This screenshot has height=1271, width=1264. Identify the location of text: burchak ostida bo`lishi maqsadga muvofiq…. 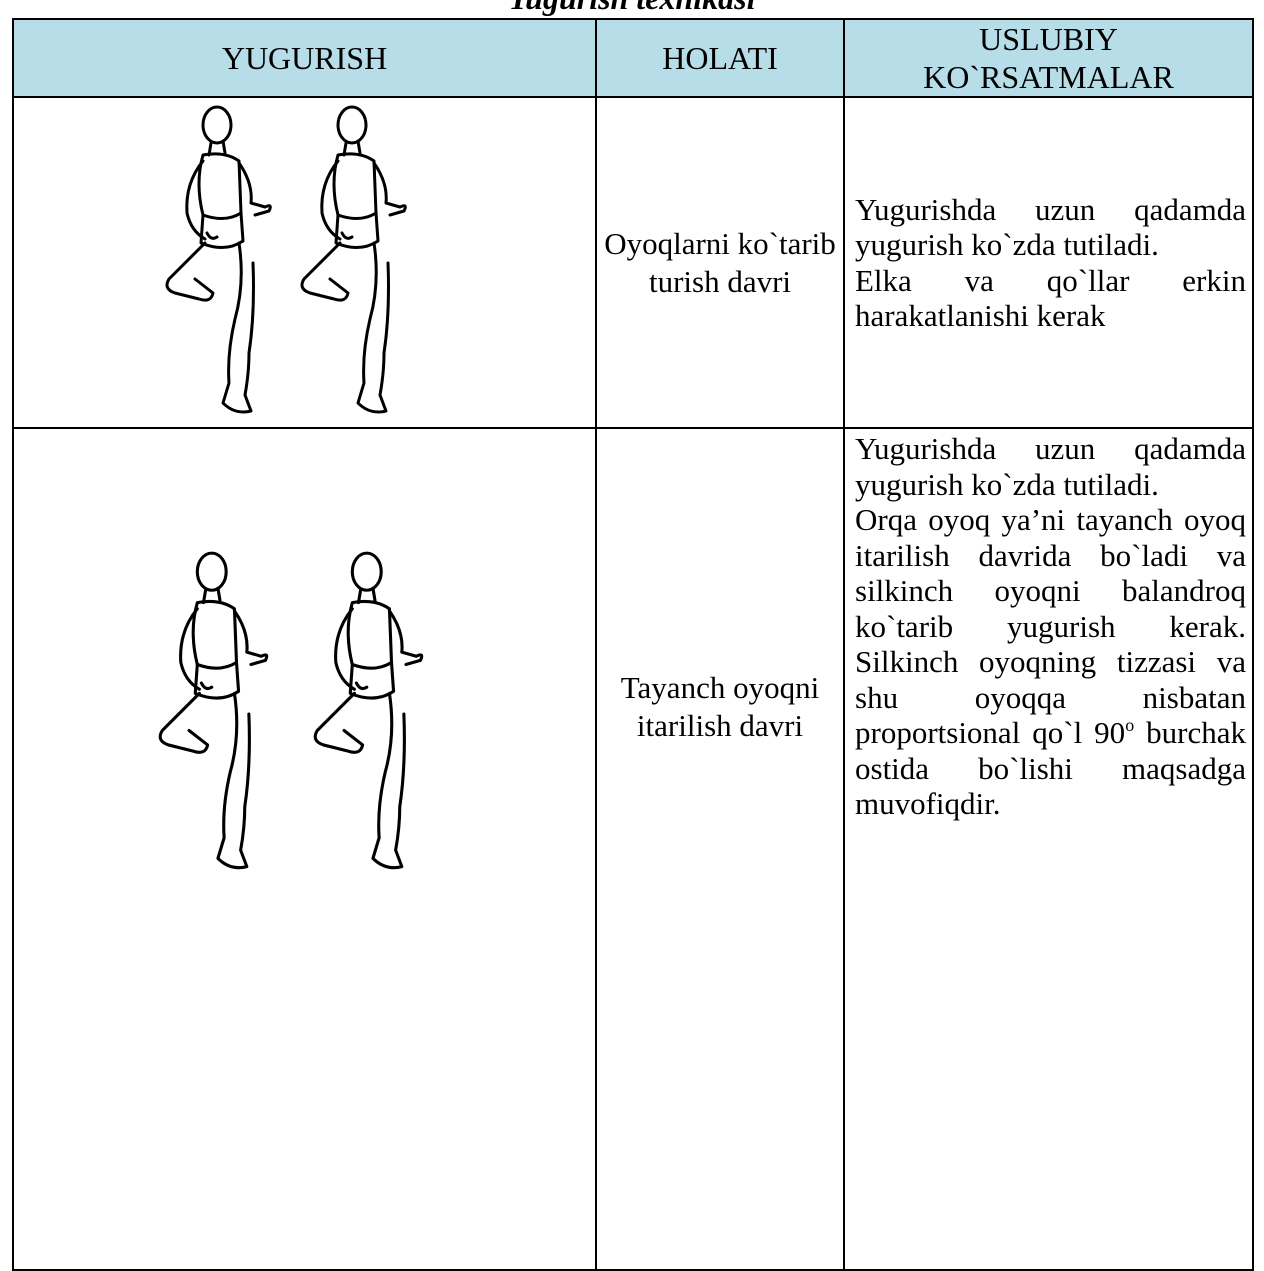
(1050, 768).